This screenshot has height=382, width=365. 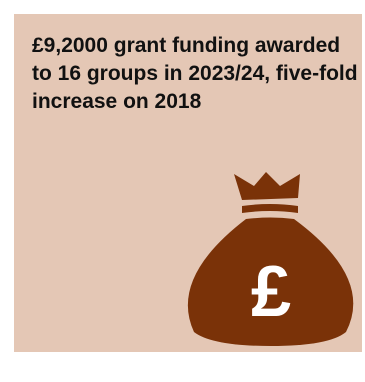 I want to click on bag-tie, so click(x=270, y=208).